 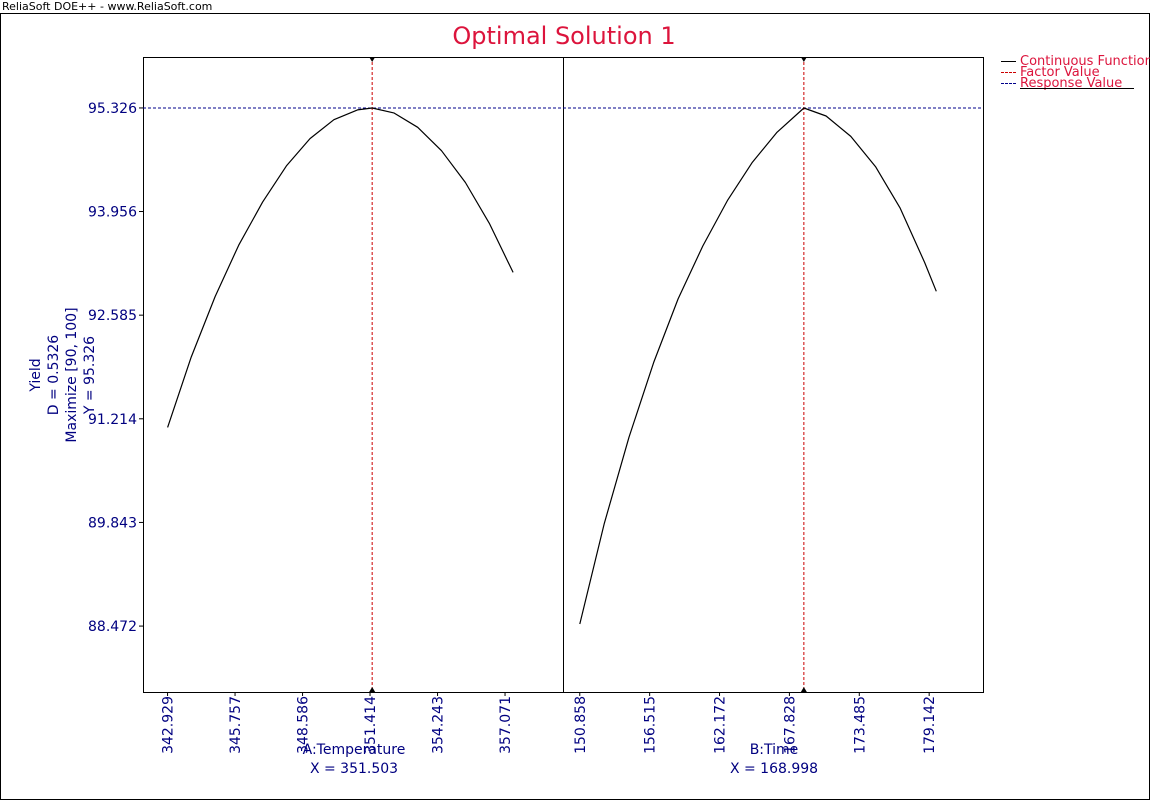 I want to click on x-tick-label: 179.142, so click(x=930, y=725).